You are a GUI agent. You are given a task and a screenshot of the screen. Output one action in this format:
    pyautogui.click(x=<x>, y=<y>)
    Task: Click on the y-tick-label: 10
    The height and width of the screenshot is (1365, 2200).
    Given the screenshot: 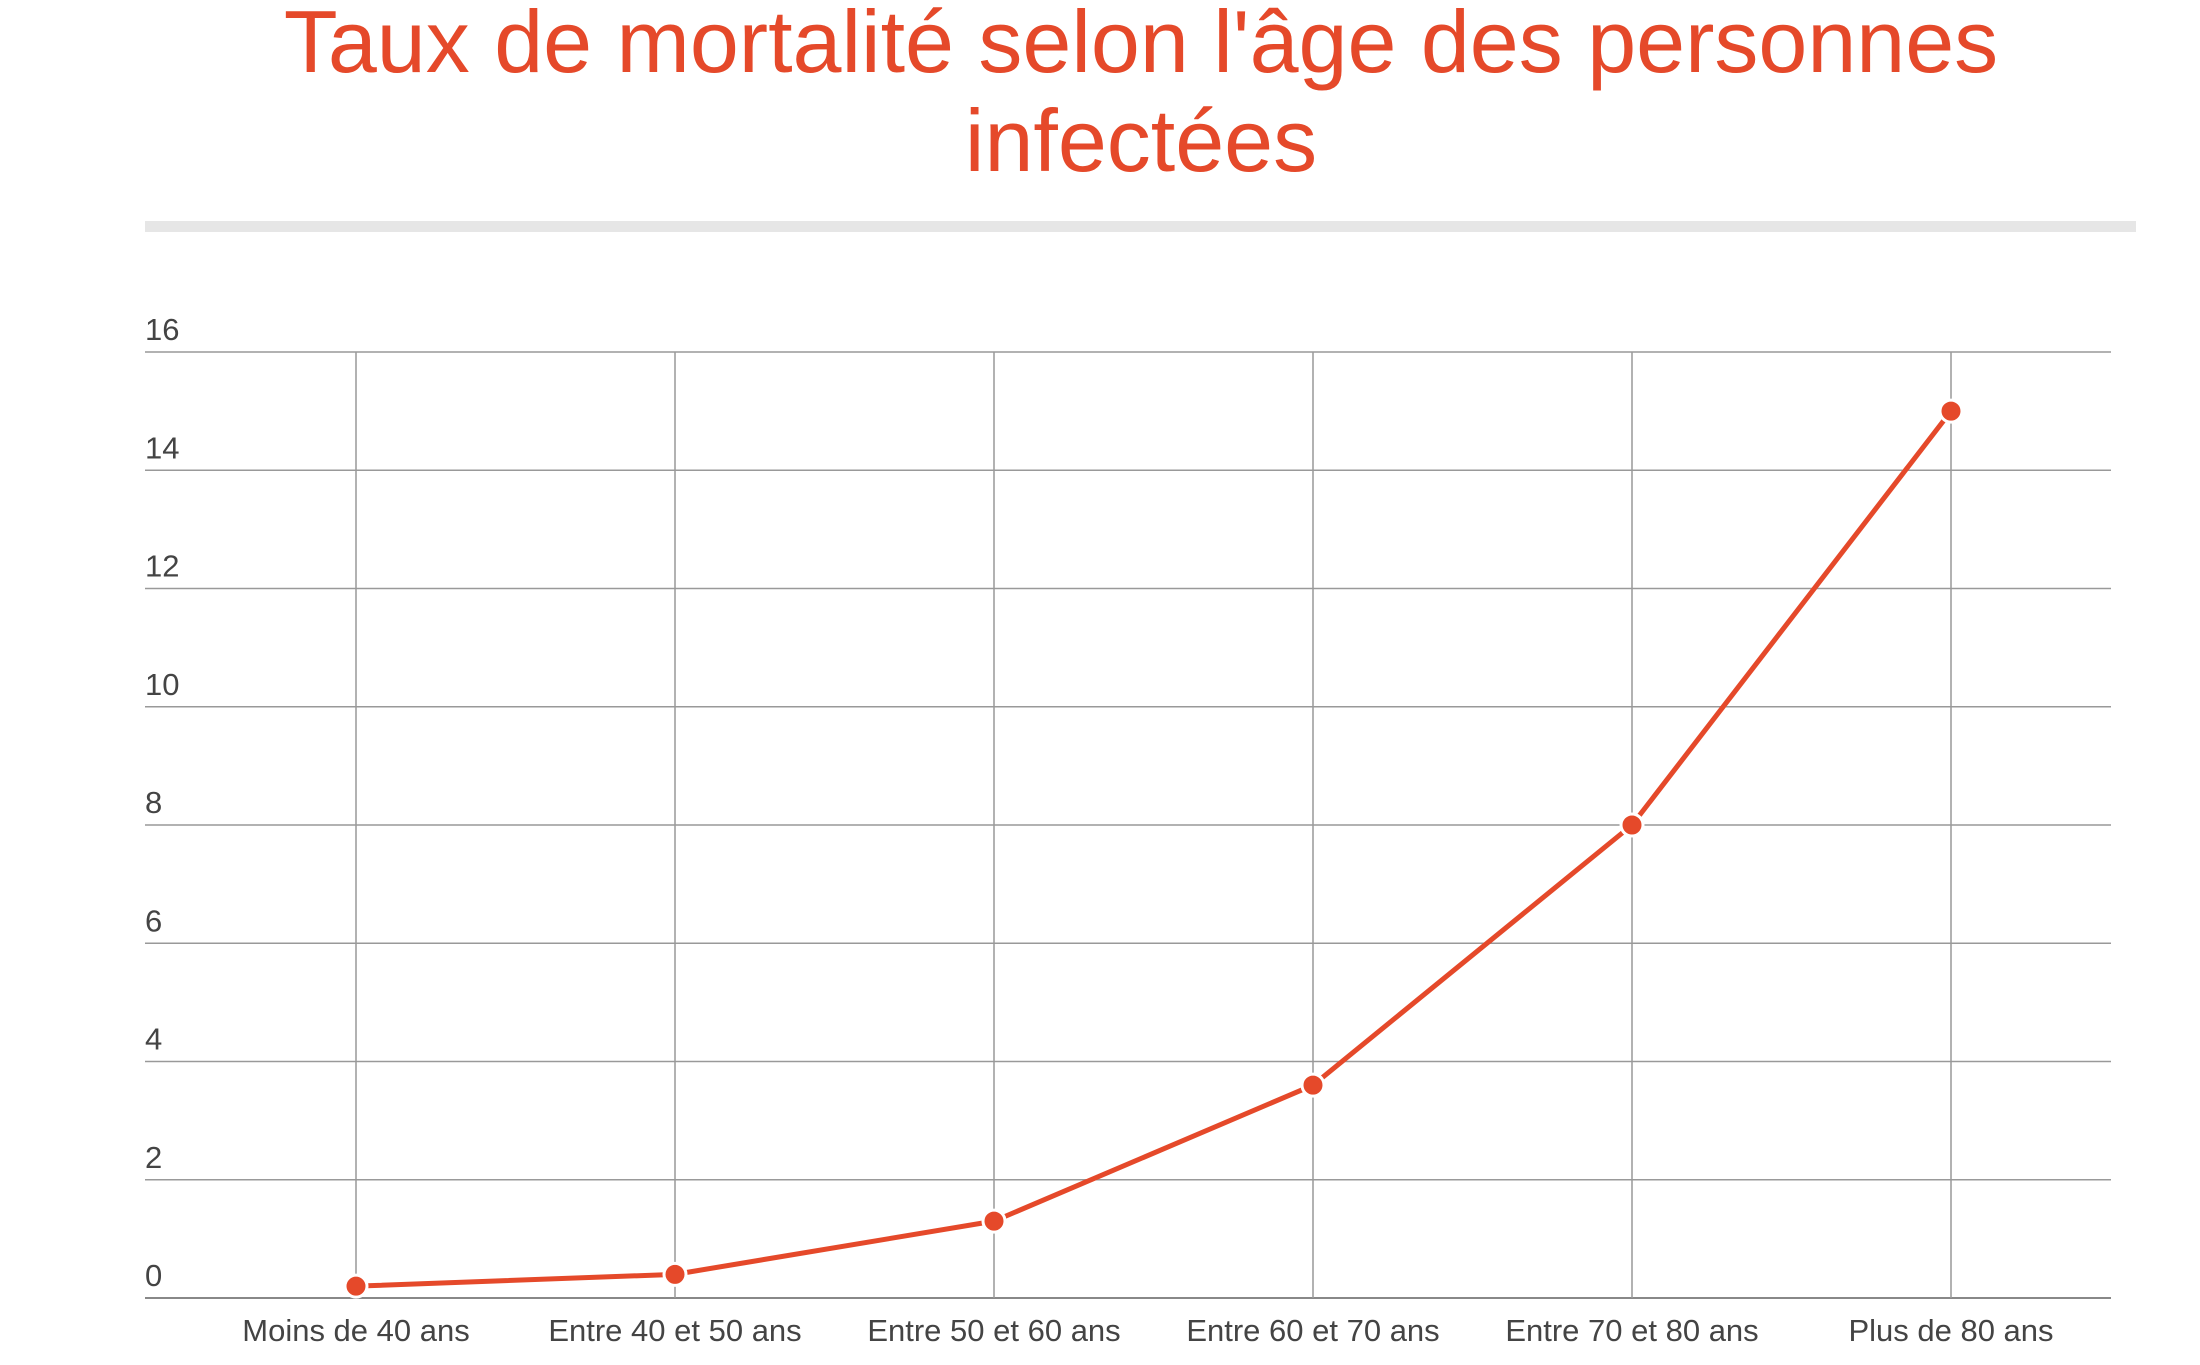 What is the action you would take?
    pyautogui.click(x=162, y=684)
    